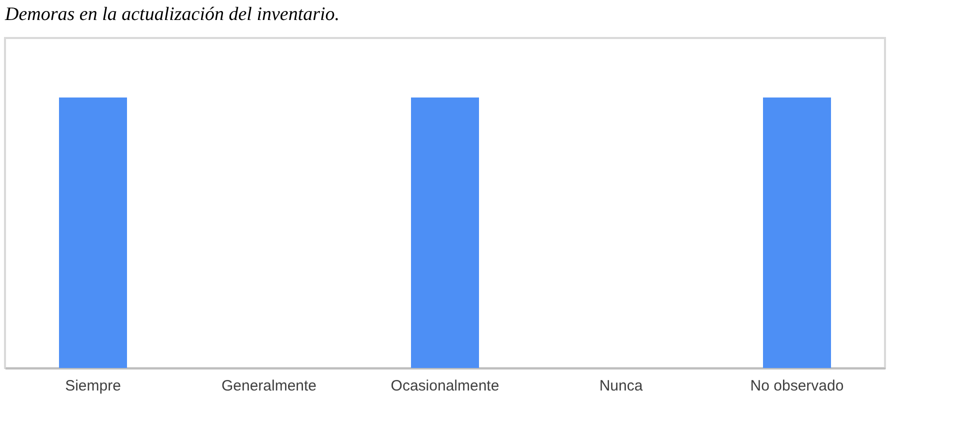 This screenshot has height=440, width=958. Describe the element at coordinates (172, 14) in the screenshot. I see `chart-title: Demoras en la actualización del inventario.` at that location.